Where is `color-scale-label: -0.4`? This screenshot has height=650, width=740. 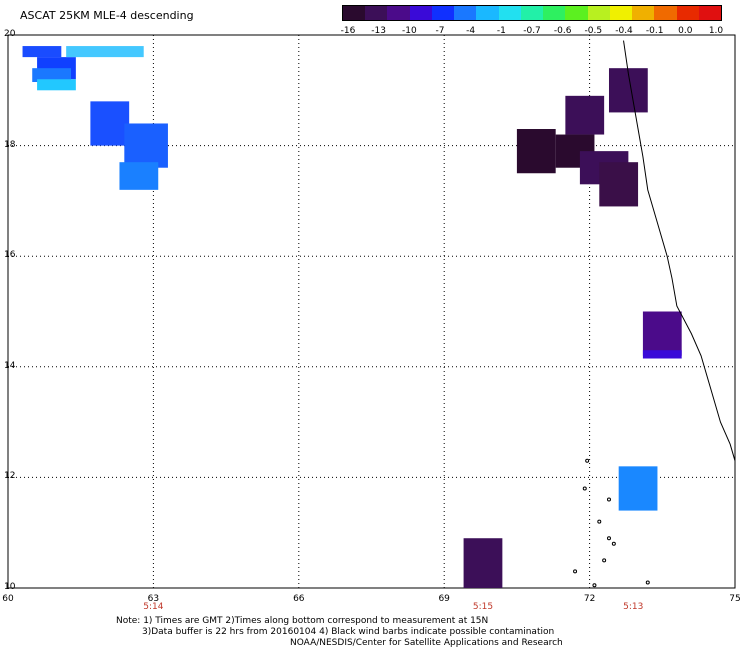 color-scale-label: -0.4 is located at coordinates (624, 31).